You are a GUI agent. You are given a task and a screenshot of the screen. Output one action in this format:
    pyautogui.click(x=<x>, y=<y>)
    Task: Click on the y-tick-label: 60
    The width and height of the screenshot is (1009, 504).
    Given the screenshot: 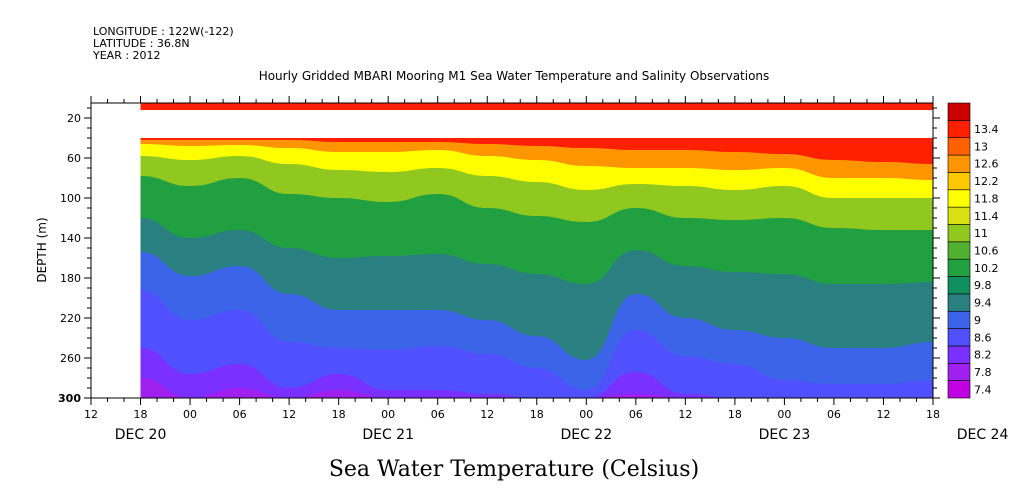 What is the action you would take?
    pyautogui.click(x=74, y=158)
    